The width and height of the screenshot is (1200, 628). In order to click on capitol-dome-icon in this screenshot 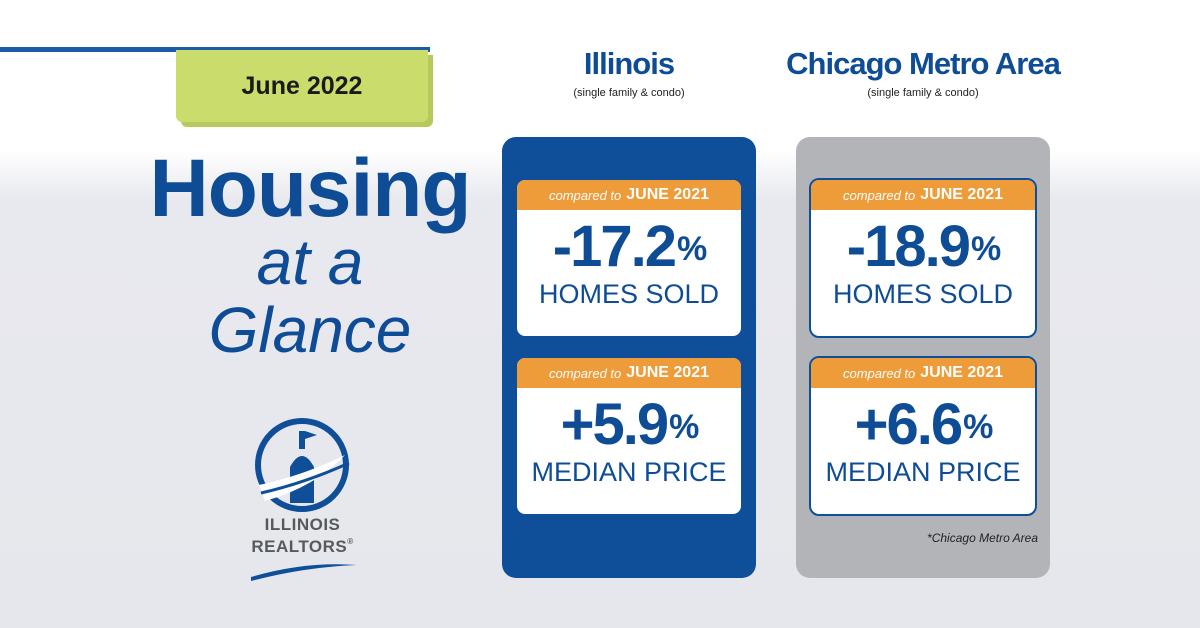, I will do `click(302, 465)`.